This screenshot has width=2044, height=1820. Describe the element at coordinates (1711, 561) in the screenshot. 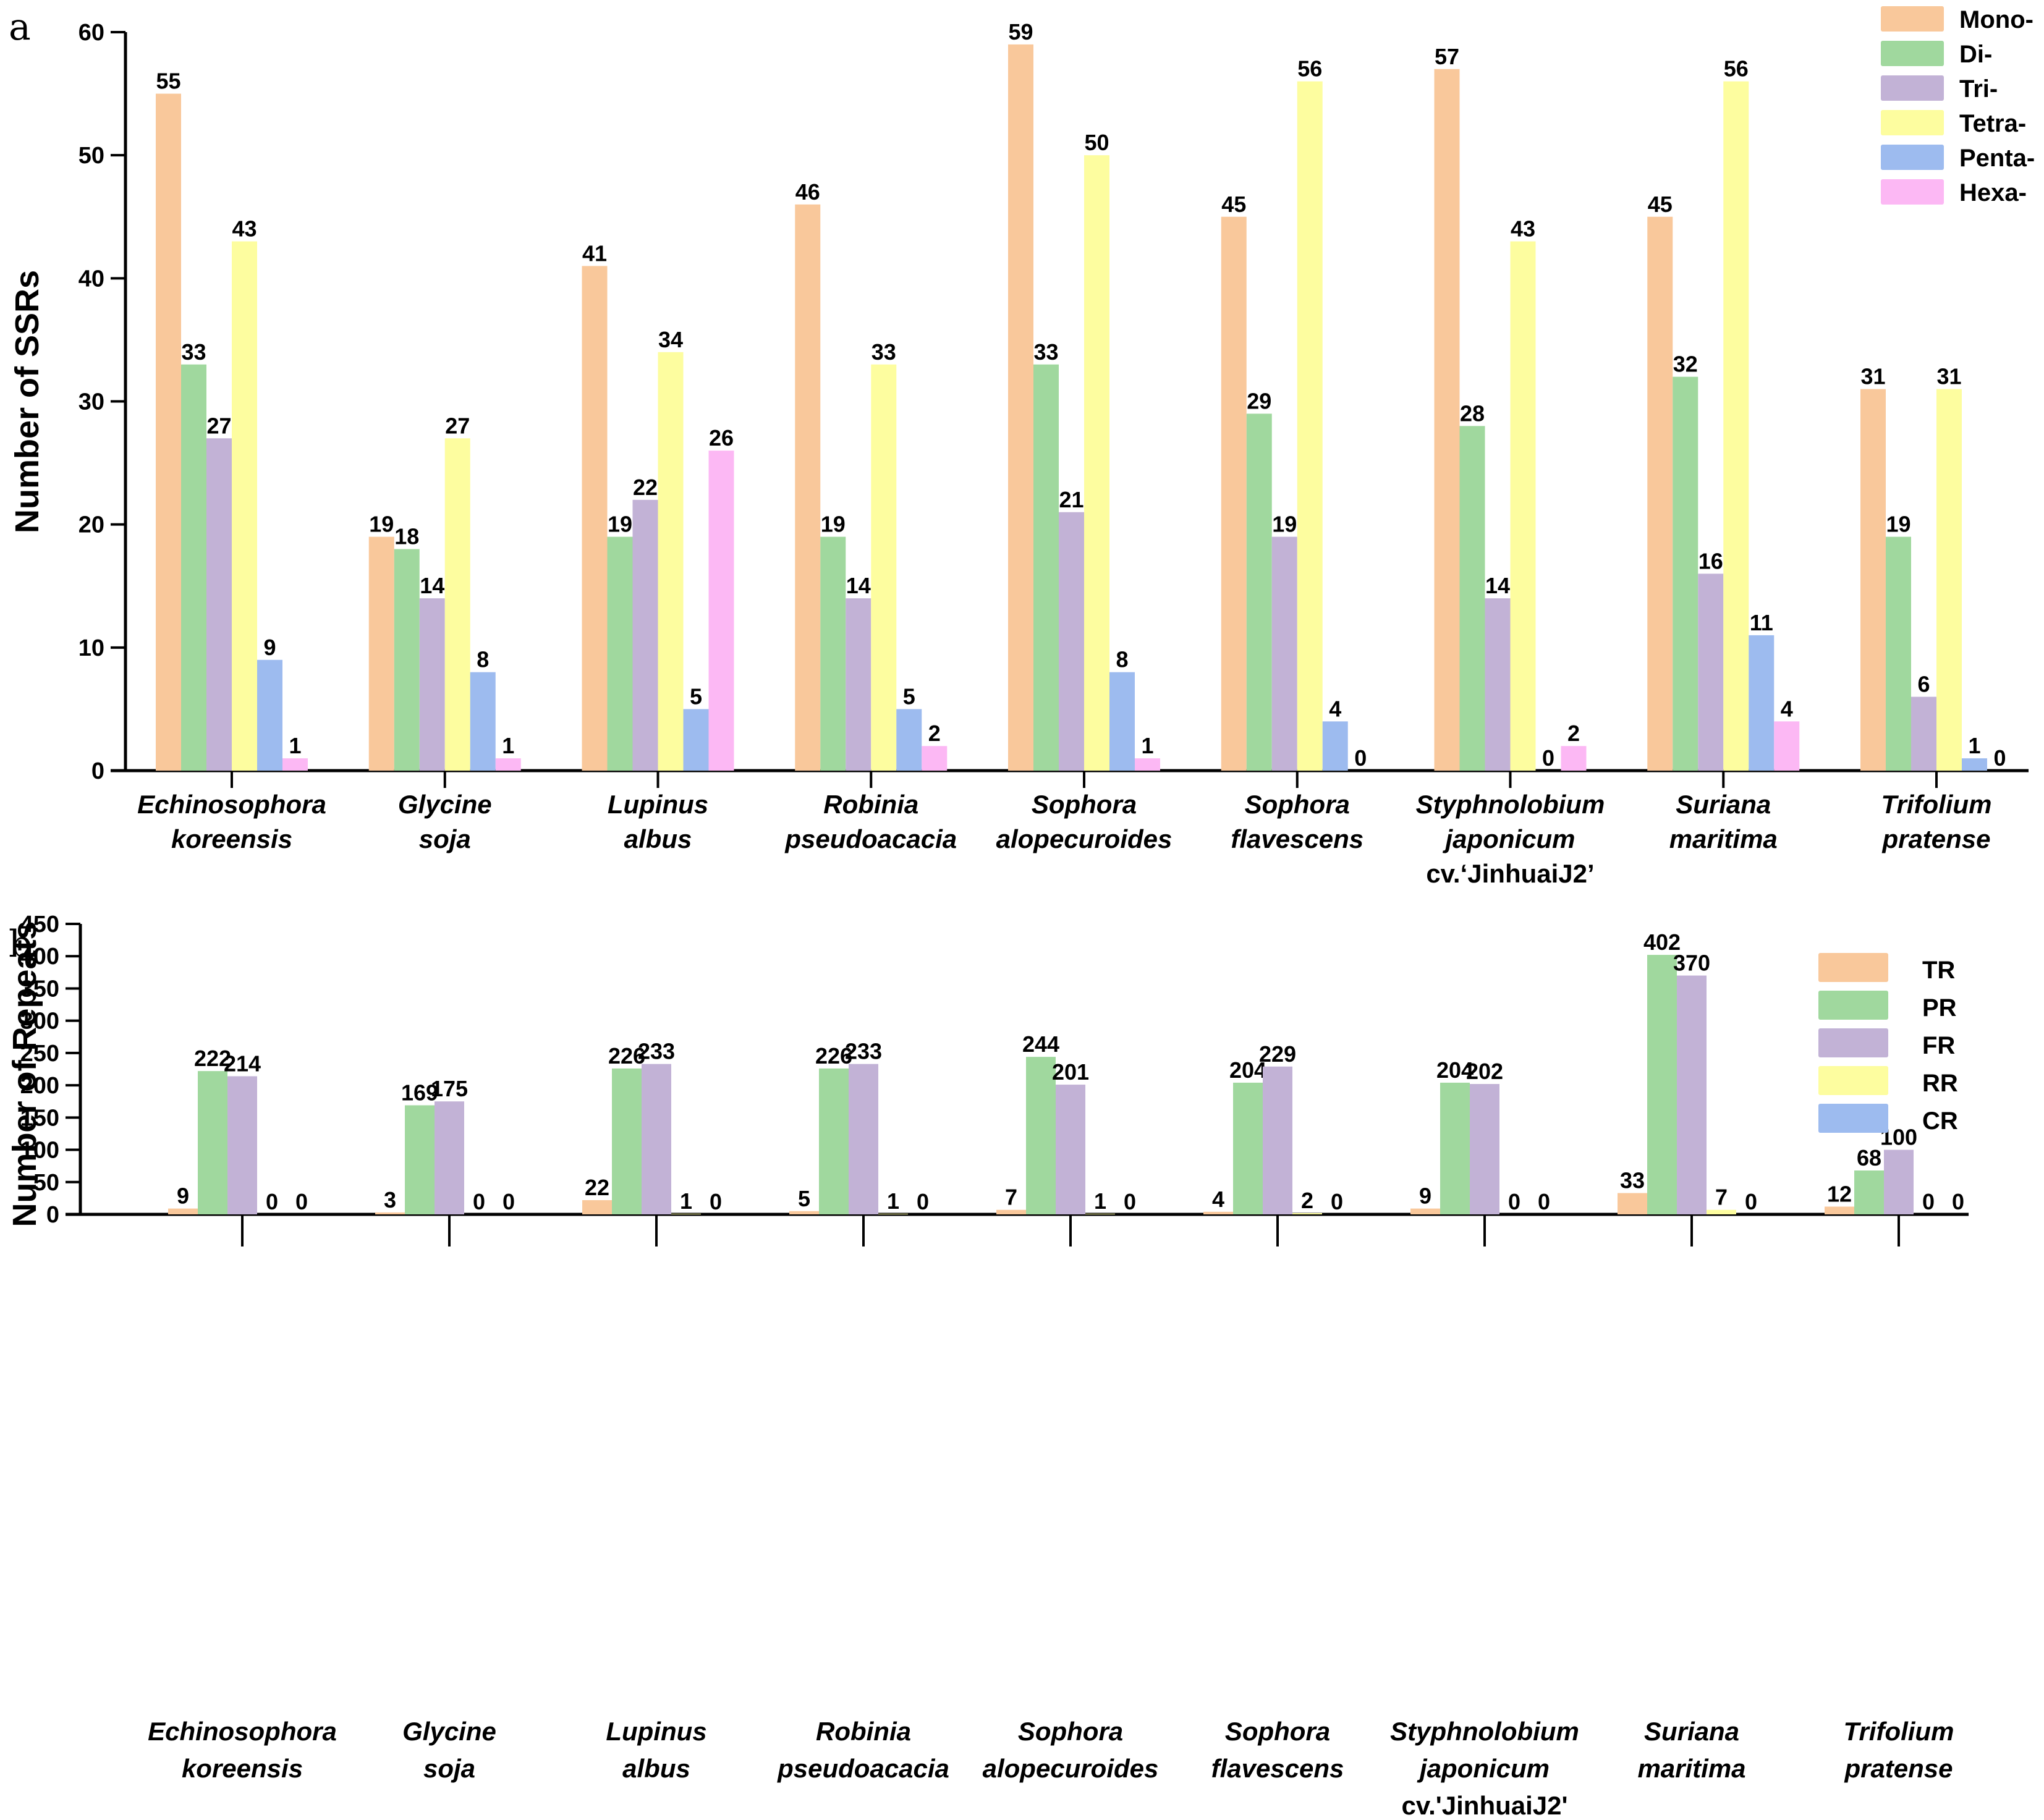

I see `panel-a-data-label: 16` at that location.